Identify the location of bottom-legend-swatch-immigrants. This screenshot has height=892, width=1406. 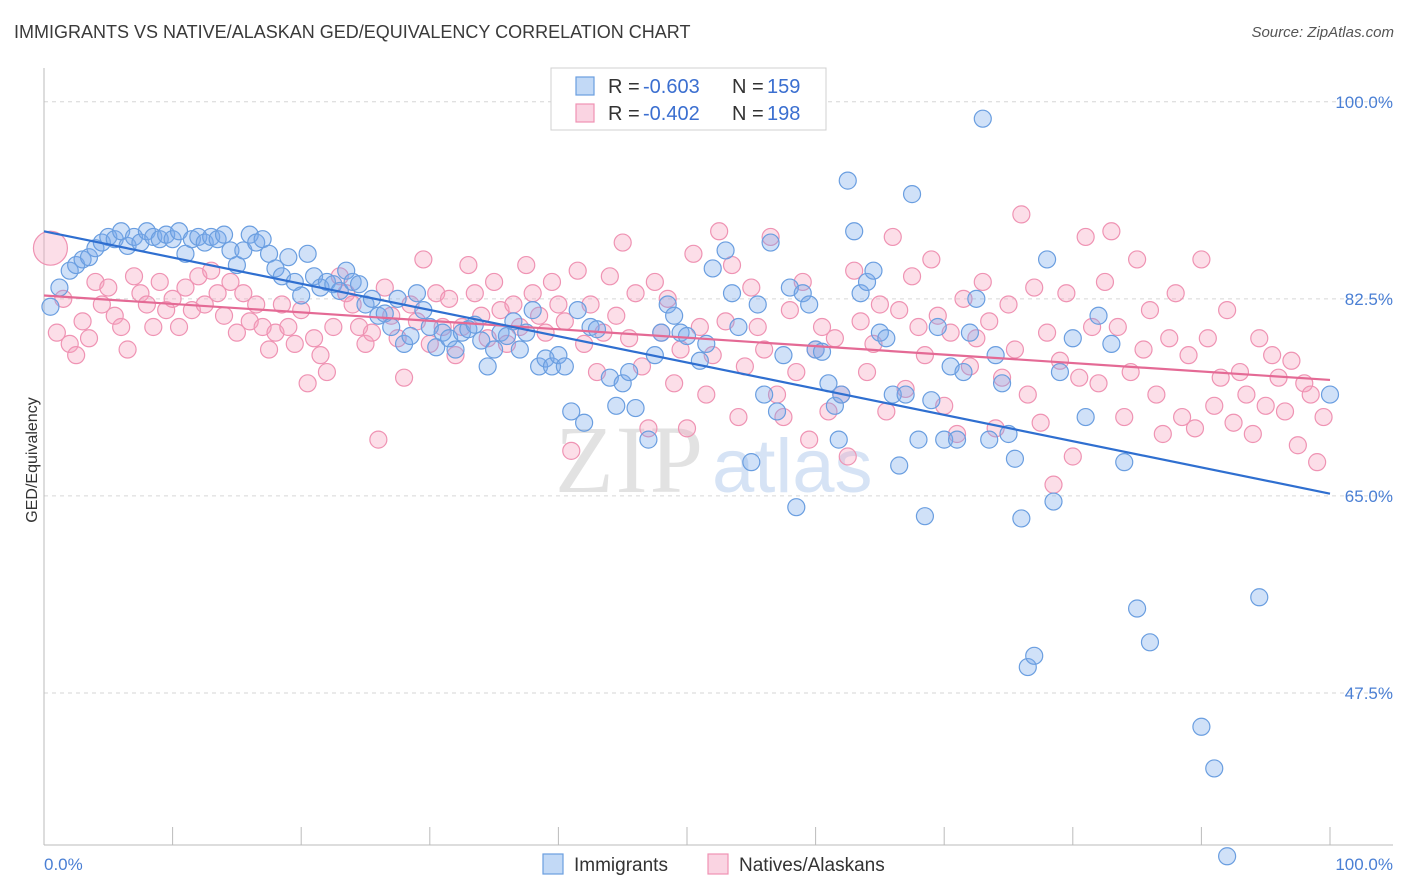
(553, 864).